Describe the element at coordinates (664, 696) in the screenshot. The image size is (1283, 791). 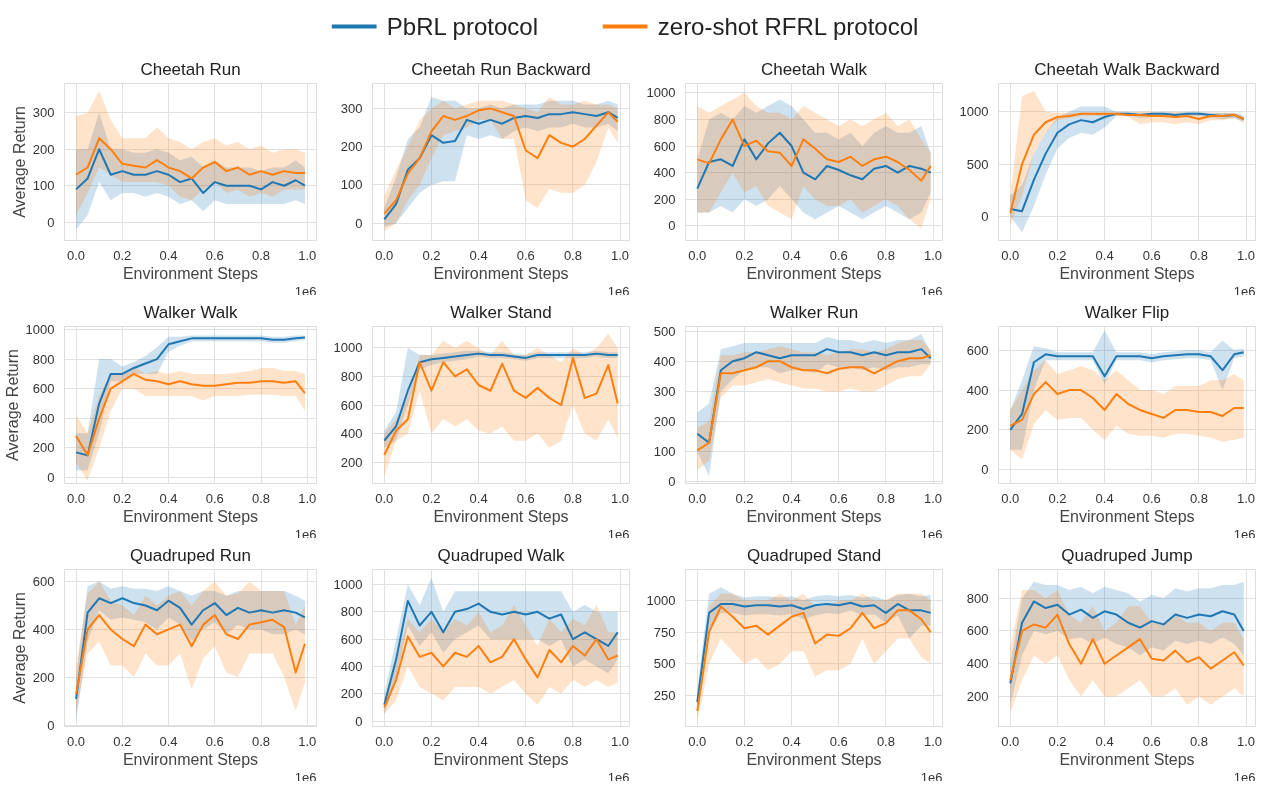
I see `y-tick-label: 250` at that location.